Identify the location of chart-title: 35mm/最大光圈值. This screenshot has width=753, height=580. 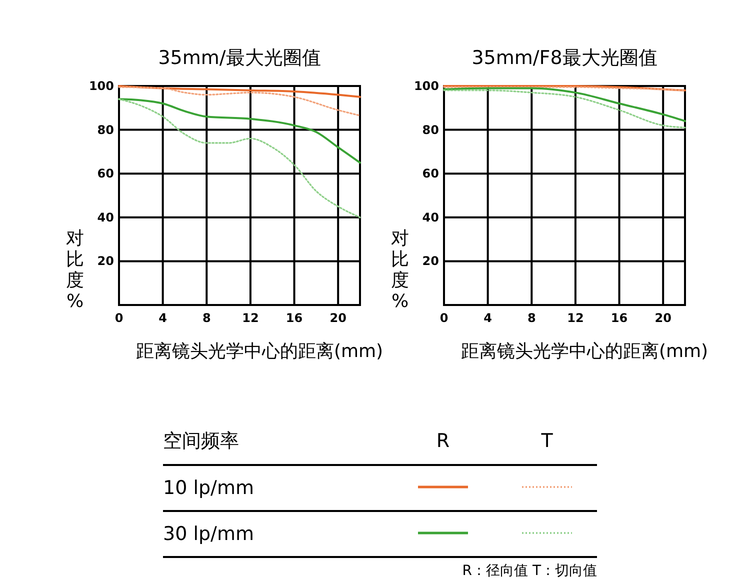
(239, 58).